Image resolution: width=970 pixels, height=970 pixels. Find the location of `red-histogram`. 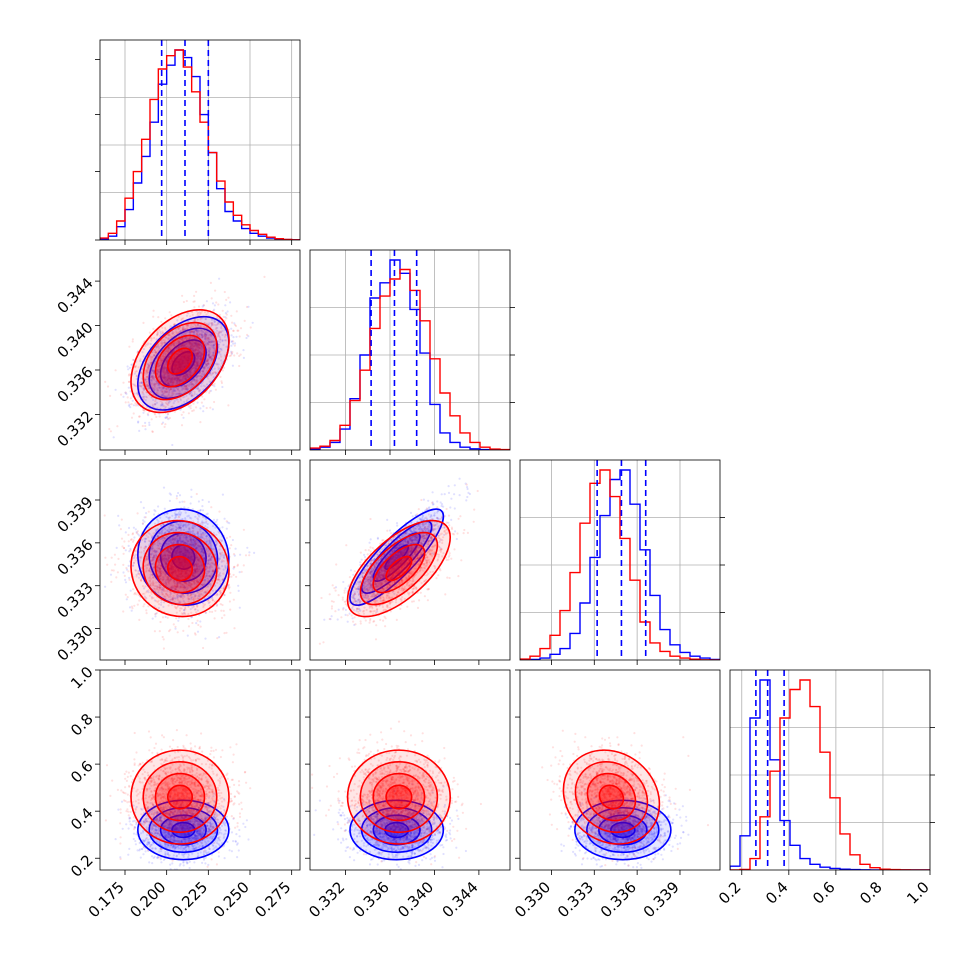

red-histogram is located at coordinates (830, 774).